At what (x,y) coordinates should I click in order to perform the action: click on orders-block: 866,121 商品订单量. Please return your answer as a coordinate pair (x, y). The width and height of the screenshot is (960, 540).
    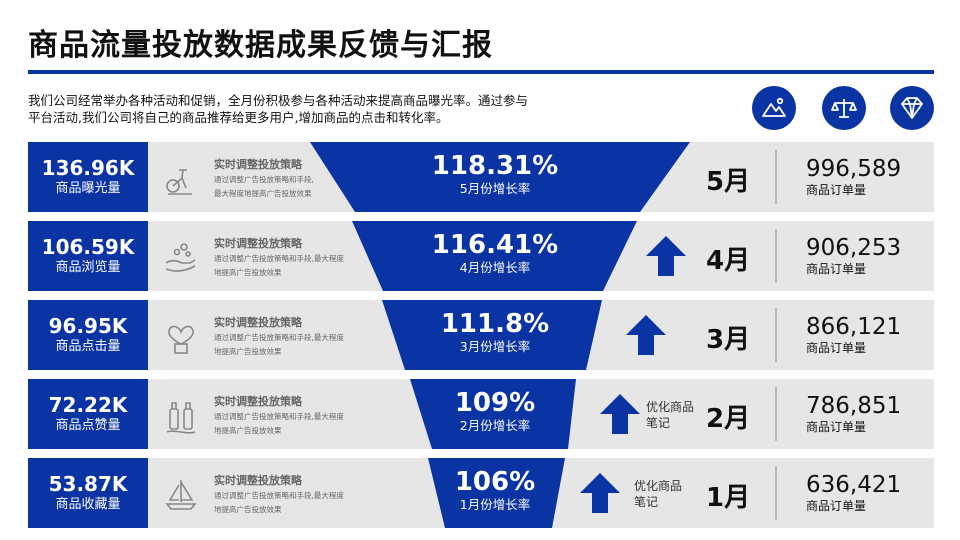
    Looking at the image, I should click on (853, 335).